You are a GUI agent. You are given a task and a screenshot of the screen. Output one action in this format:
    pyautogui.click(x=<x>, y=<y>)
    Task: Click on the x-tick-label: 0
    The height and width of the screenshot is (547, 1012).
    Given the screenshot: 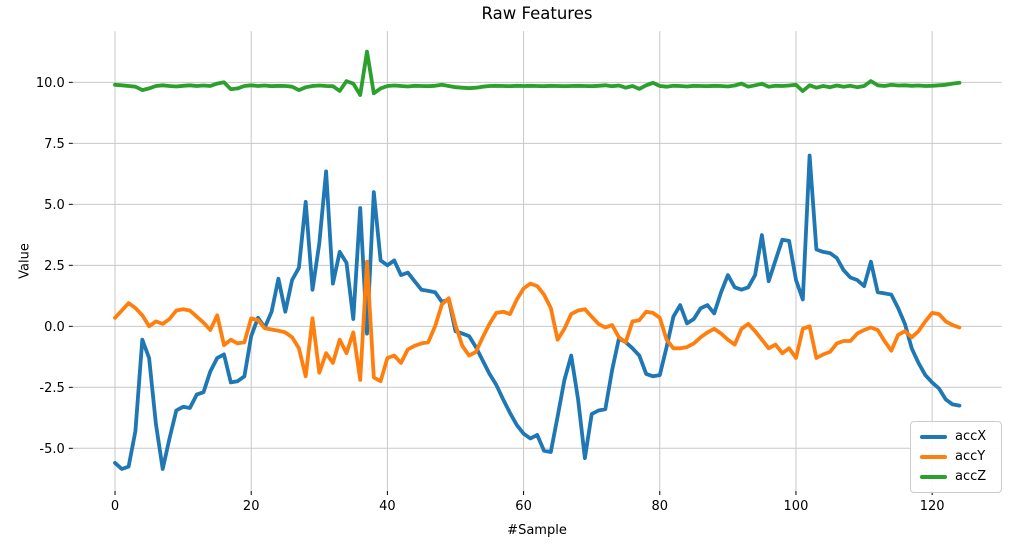 What is the action you would take?
    pyautogui.click(x=115, y=506)
    